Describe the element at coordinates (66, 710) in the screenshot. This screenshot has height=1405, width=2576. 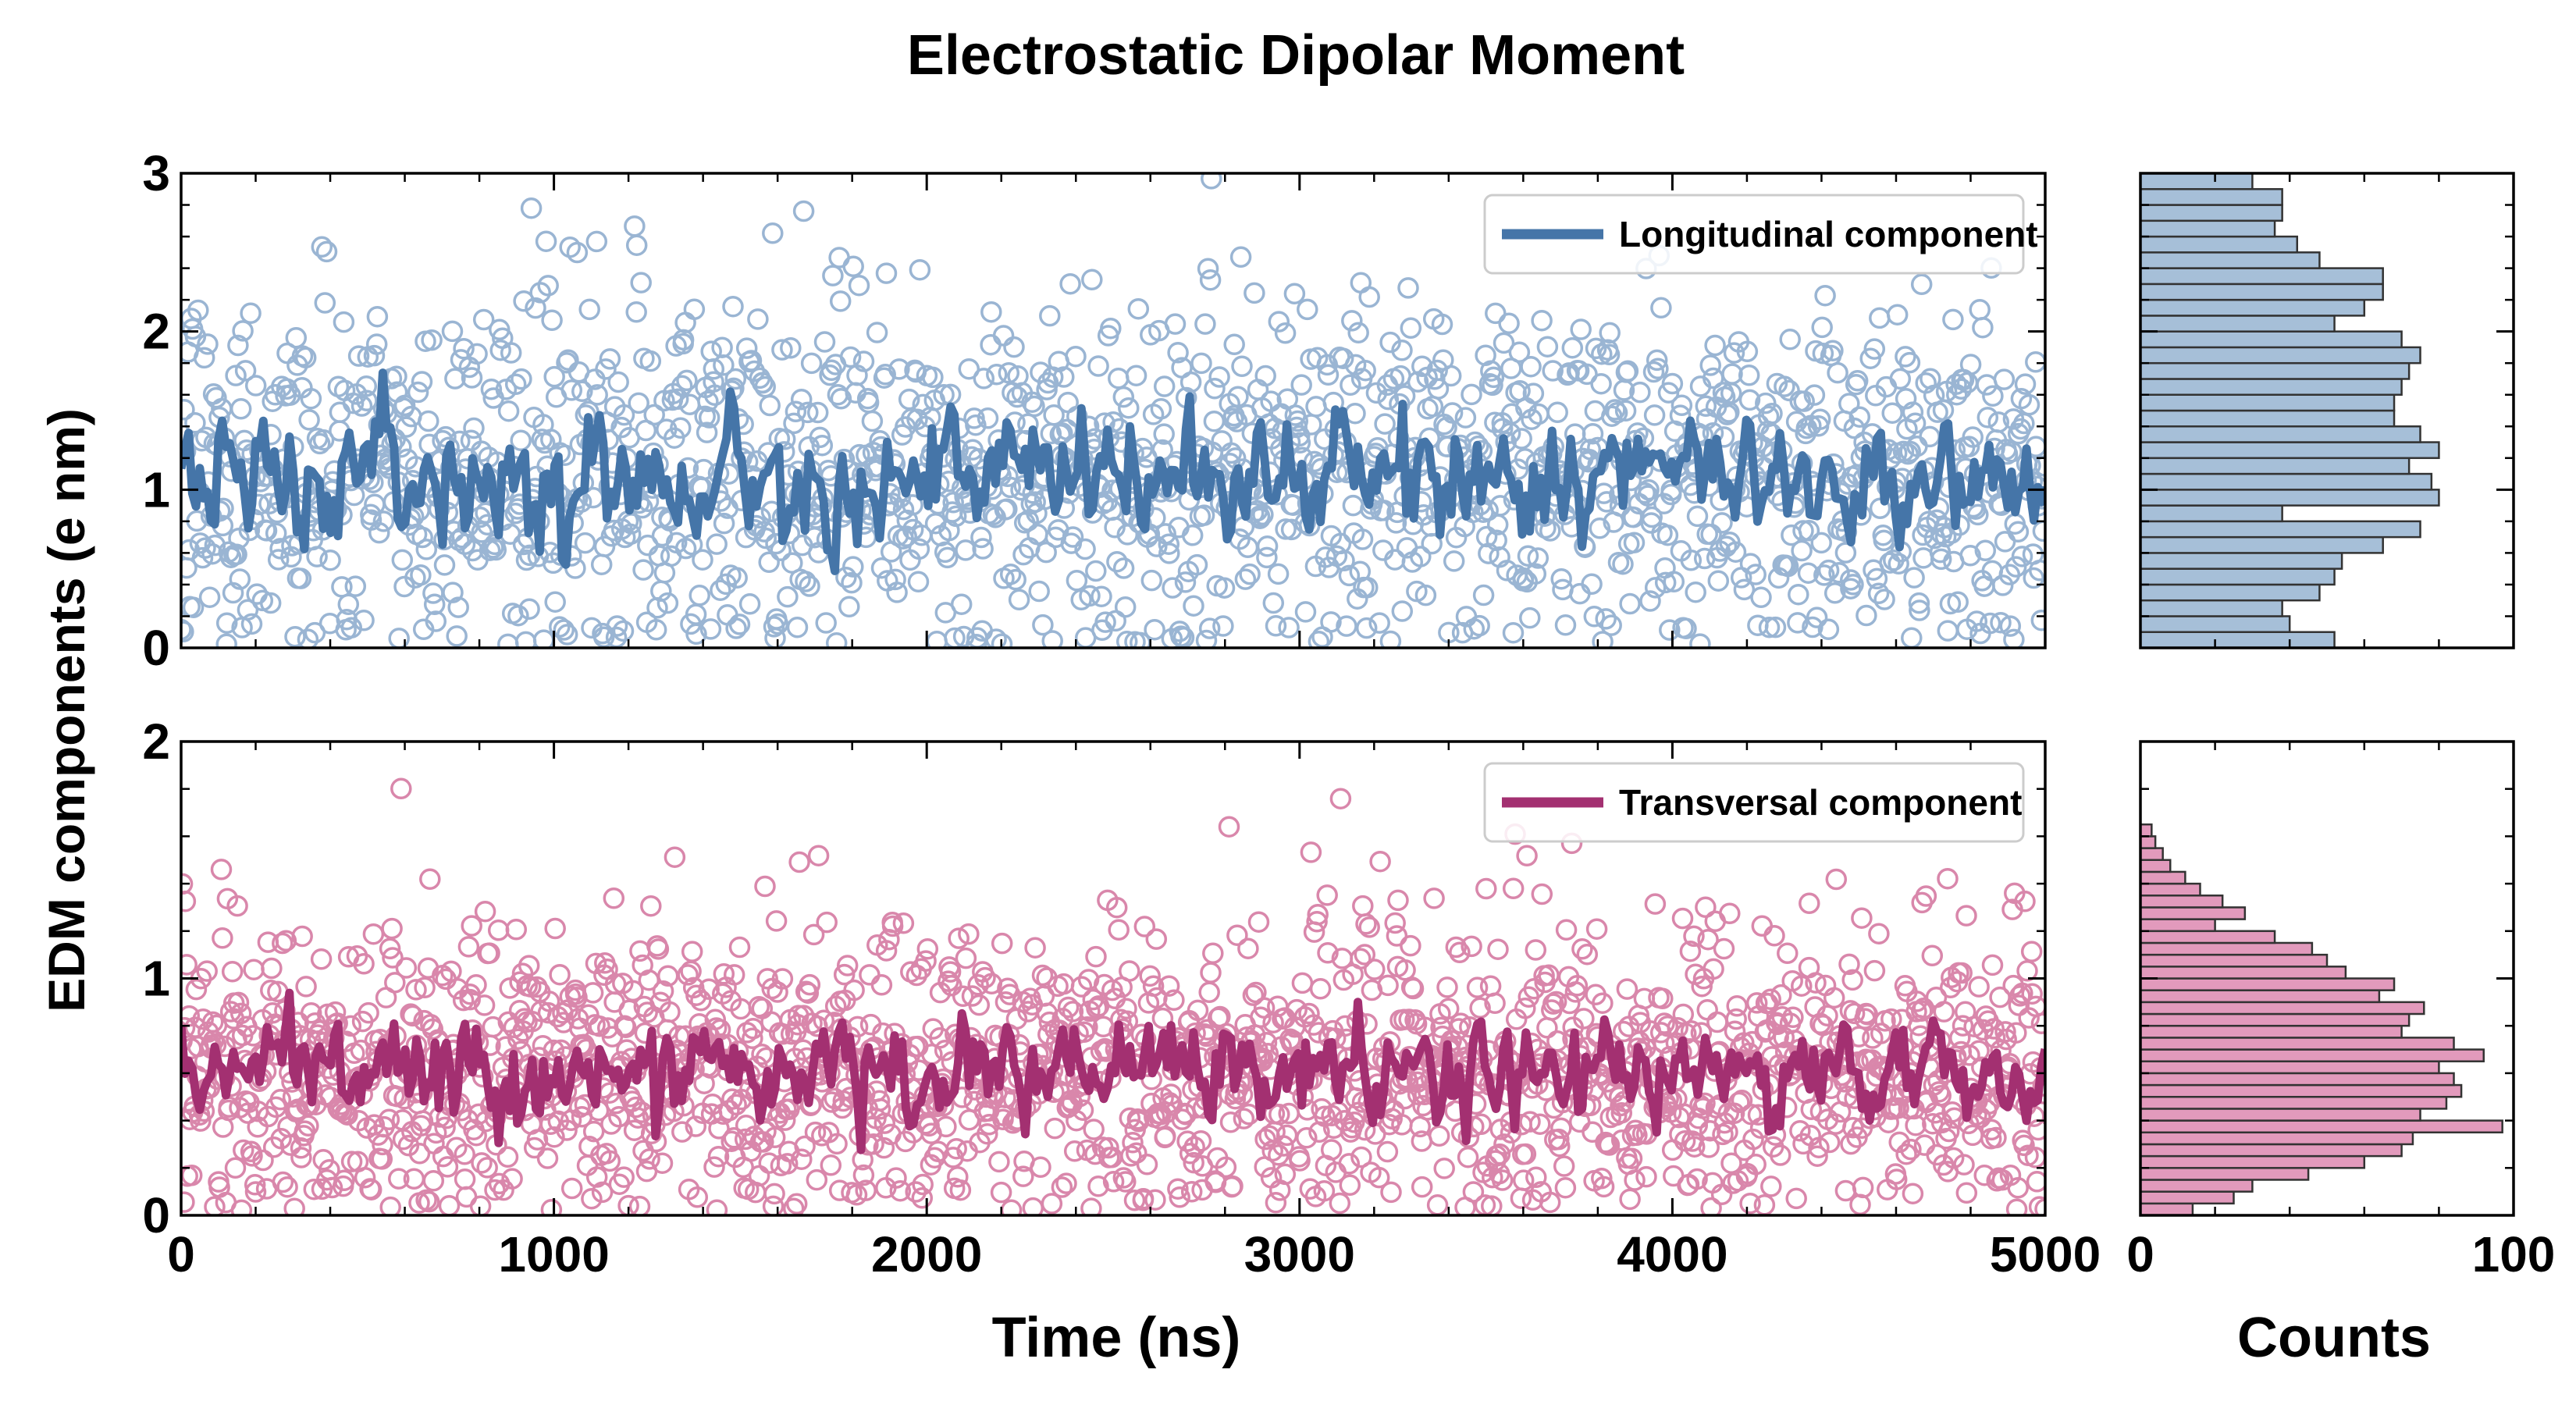
I see `y-axis-label: EDM components (e nm)` at that location.